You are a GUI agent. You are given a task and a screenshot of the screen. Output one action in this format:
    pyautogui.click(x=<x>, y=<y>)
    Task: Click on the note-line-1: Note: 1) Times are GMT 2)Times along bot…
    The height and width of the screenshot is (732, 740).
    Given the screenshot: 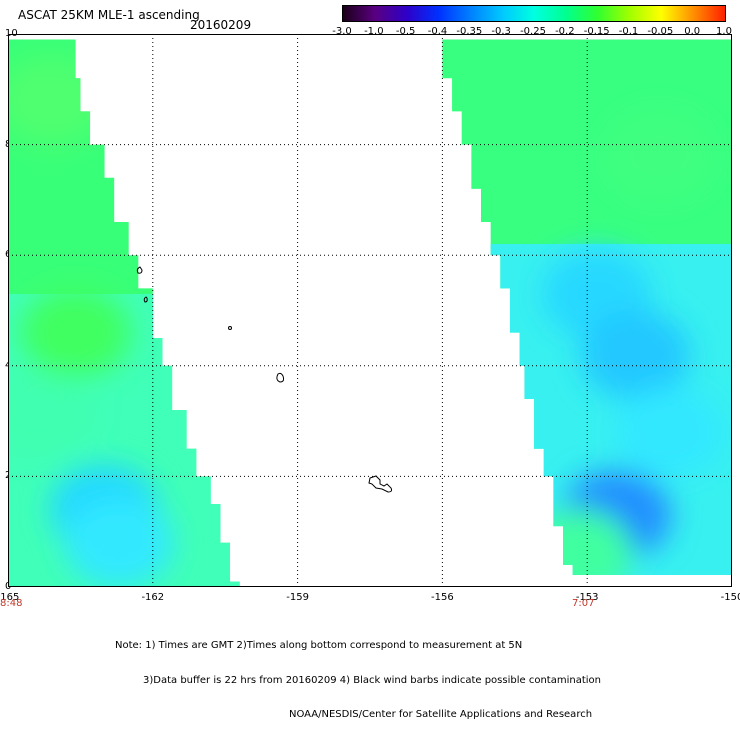 What is the action you would take?
    pyautogui.click(x=319, y=645)
    